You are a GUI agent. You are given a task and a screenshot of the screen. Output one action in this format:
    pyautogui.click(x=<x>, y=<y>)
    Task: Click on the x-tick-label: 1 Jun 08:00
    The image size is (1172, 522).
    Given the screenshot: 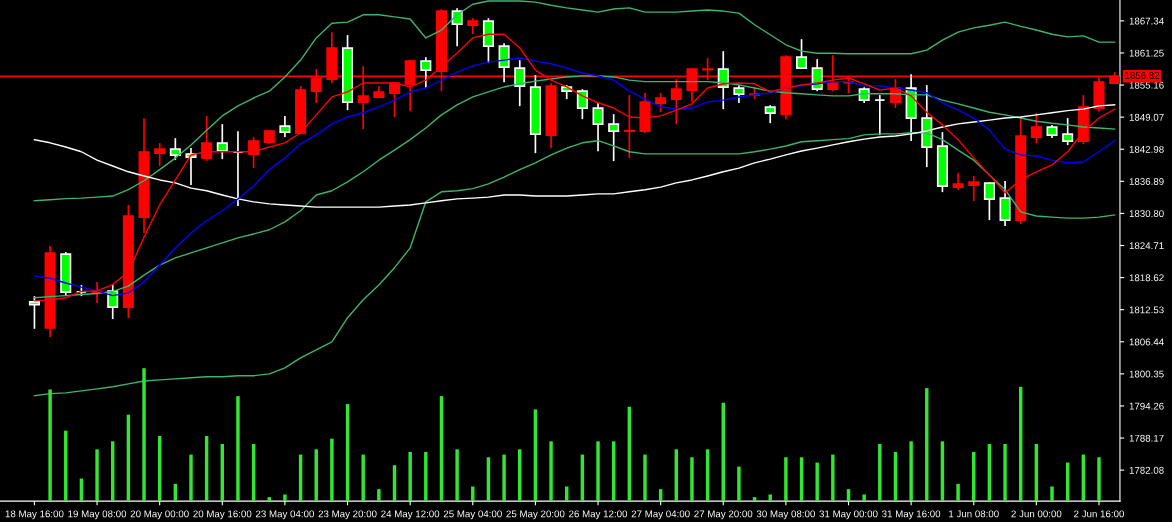 What is the action you would take?
    pyautogui.click(x=974, y=514)
    